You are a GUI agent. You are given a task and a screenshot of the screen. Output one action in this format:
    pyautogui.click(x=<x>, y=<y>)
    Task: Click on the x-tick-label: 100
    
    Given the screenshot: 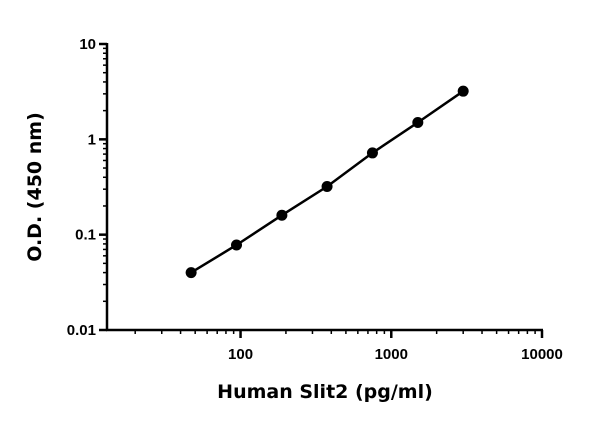 What is the action you would take?
    pyautogui.click(x=240, y=354)
    